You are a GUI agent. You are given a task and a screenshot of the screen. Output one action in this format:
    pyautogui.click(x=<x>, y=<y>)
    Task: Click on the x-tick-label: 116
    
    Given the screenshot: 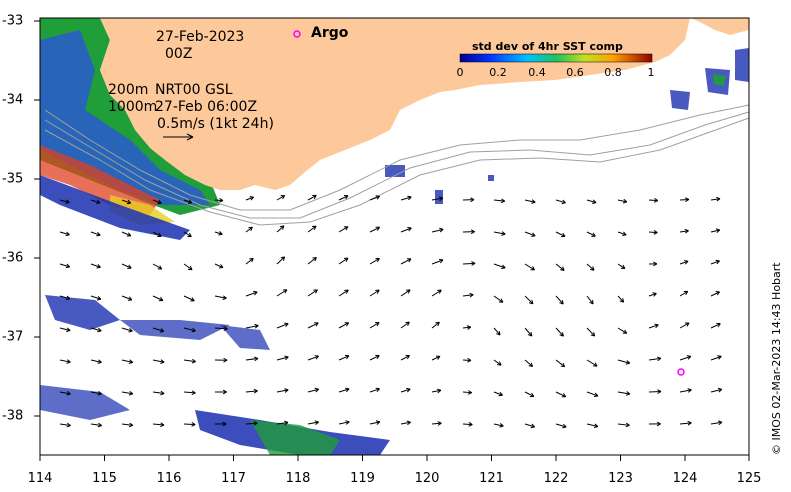 What is the action you would take?
    pyautogui.click(x=169, y=478)
    